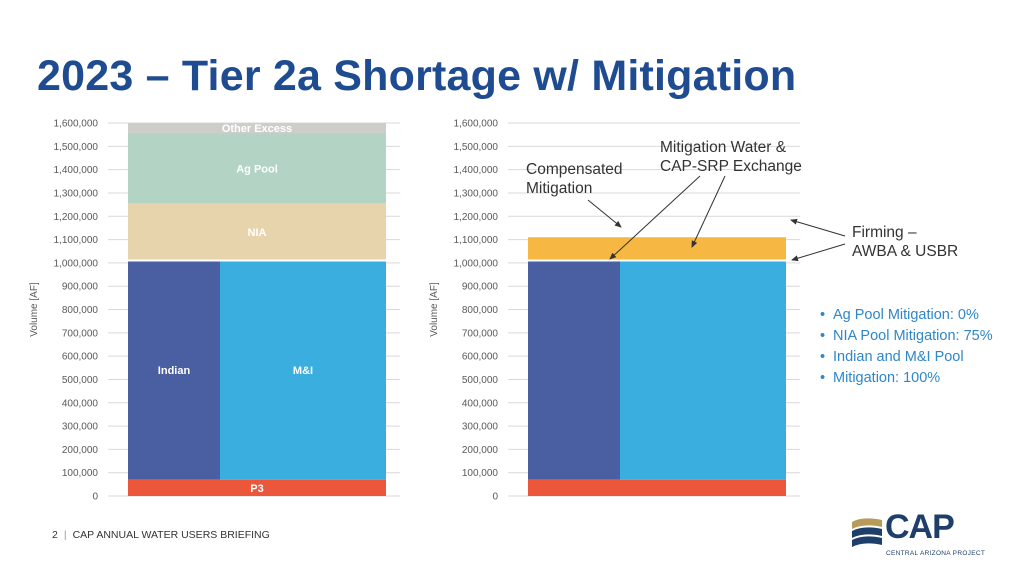  I want to click on left-ytick-label: 1,600,000, so click(76, 124).